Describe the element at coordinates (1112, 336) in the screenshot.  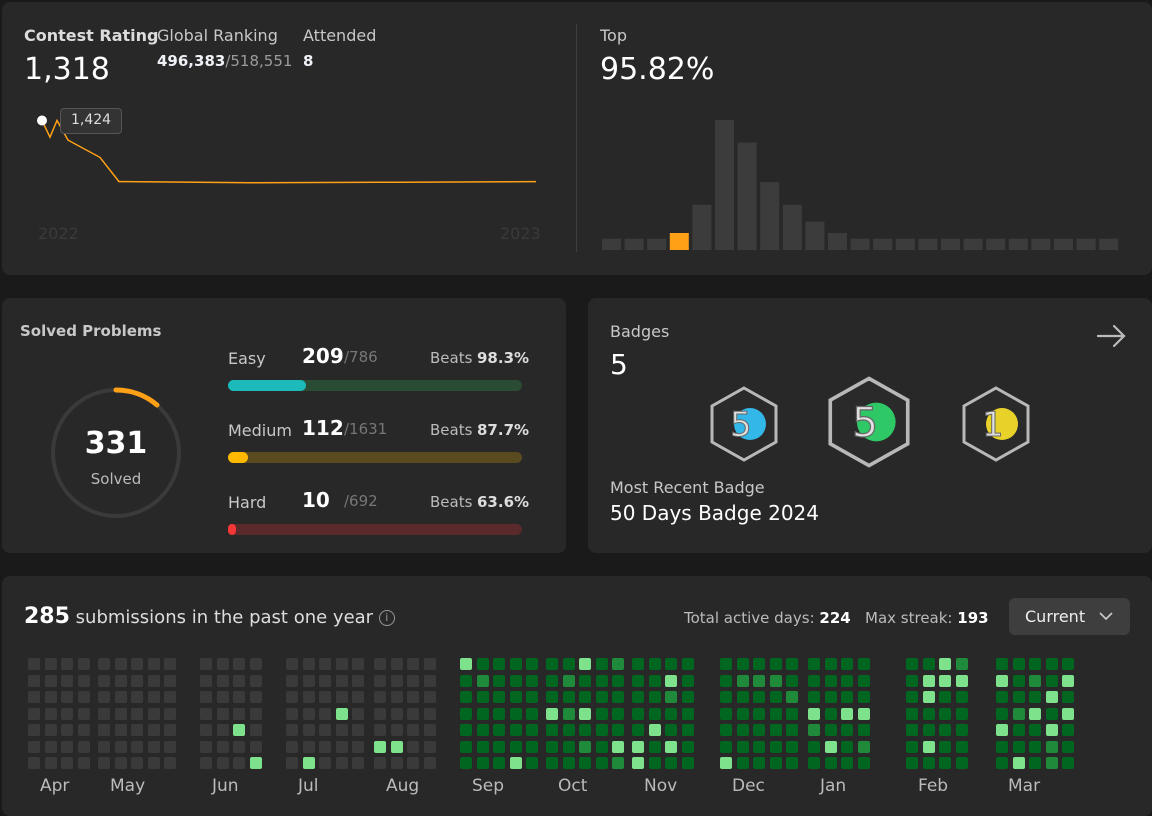
I see `arrow-right-icon` at that location.